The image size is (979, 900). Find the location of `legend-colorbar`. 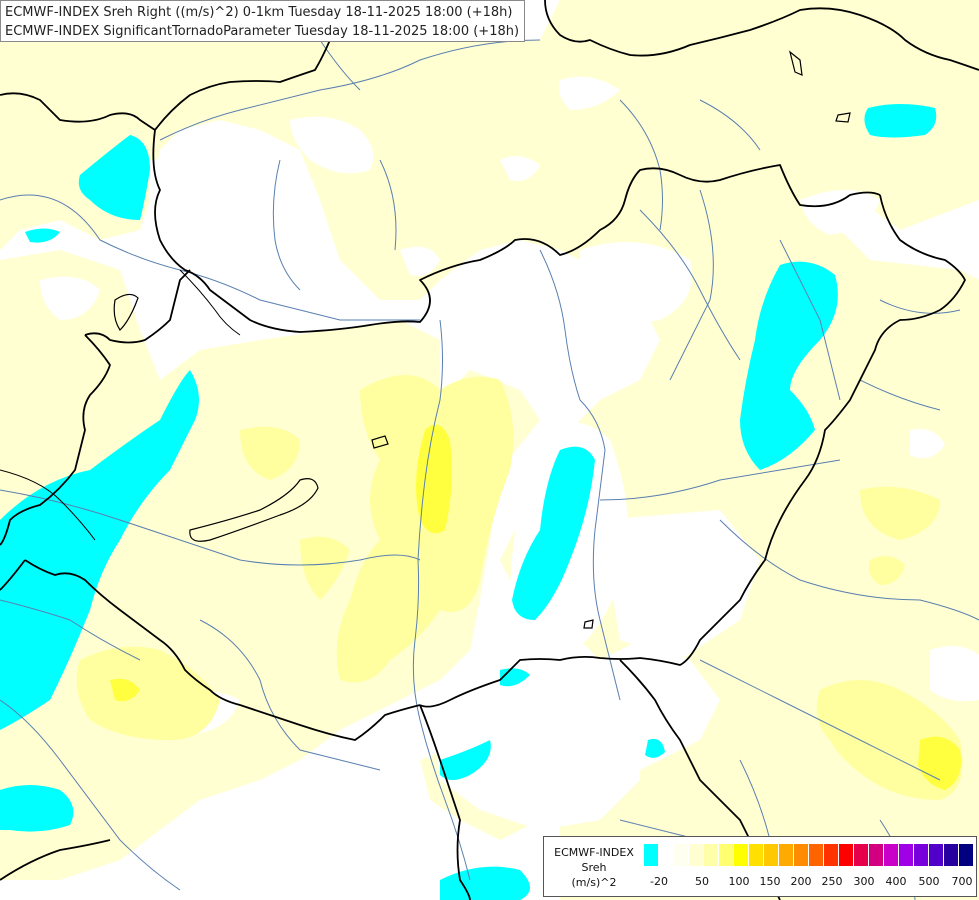

legend-colorbar is located at coordinates (809, 855).